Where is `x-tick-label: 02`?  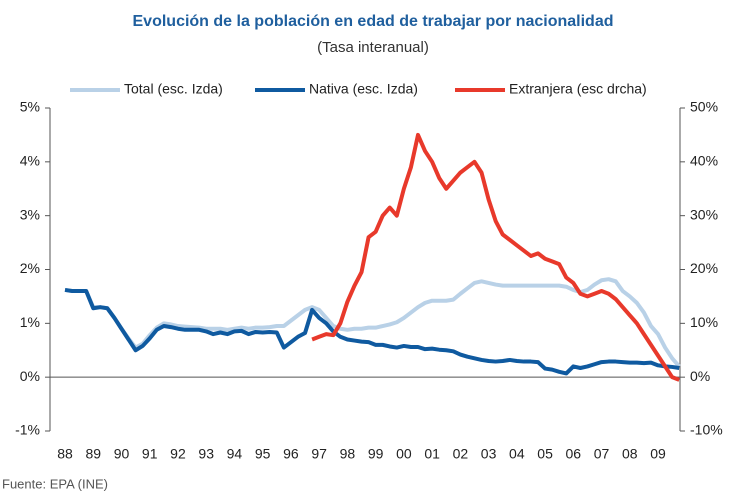 x-tick-label: 02 is located at coordinates (461, 454).